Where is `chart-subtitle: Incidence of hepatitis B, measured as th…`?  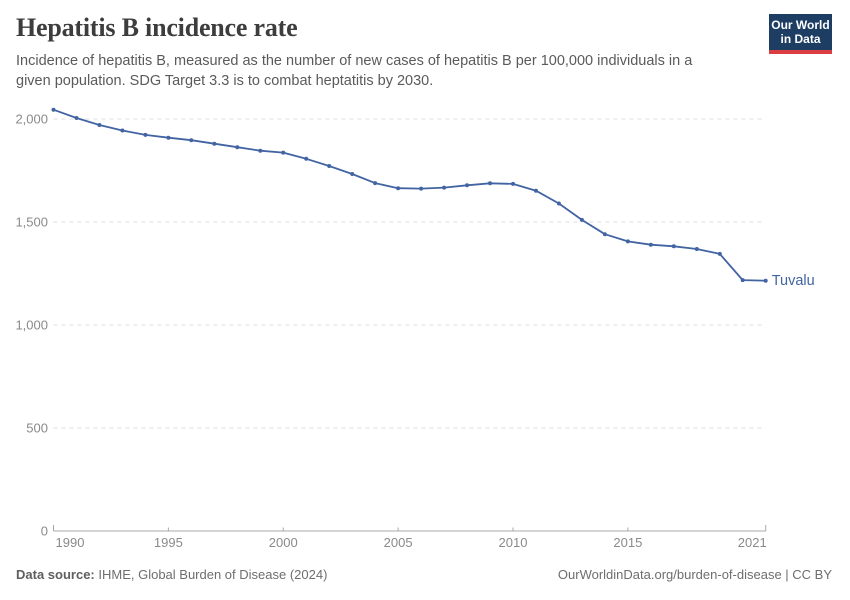
chart-subtitle: Incidence of hepatitis B, measured as th… is located at coordinates (354, 71).